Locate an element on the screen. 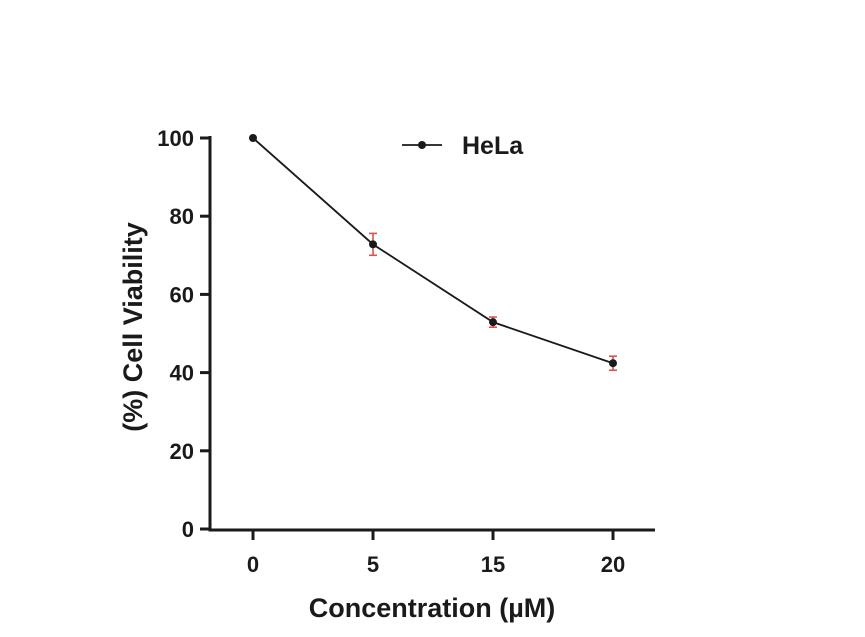 The width and height of the screenshot is (865, 637). series-line-hela is located at coordinates (433, 251).